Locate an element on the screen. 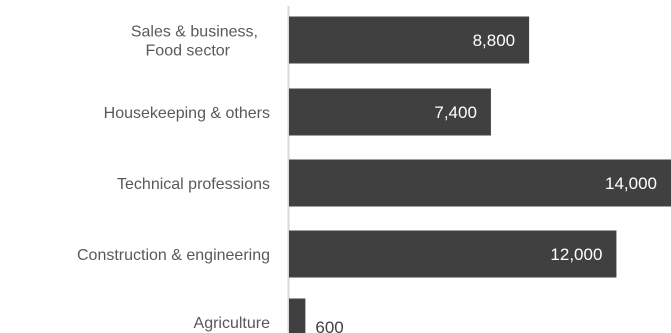 This screenshot has width=671, height=333. category-label: Housekeeping & others is located at coordinates (187, 113).